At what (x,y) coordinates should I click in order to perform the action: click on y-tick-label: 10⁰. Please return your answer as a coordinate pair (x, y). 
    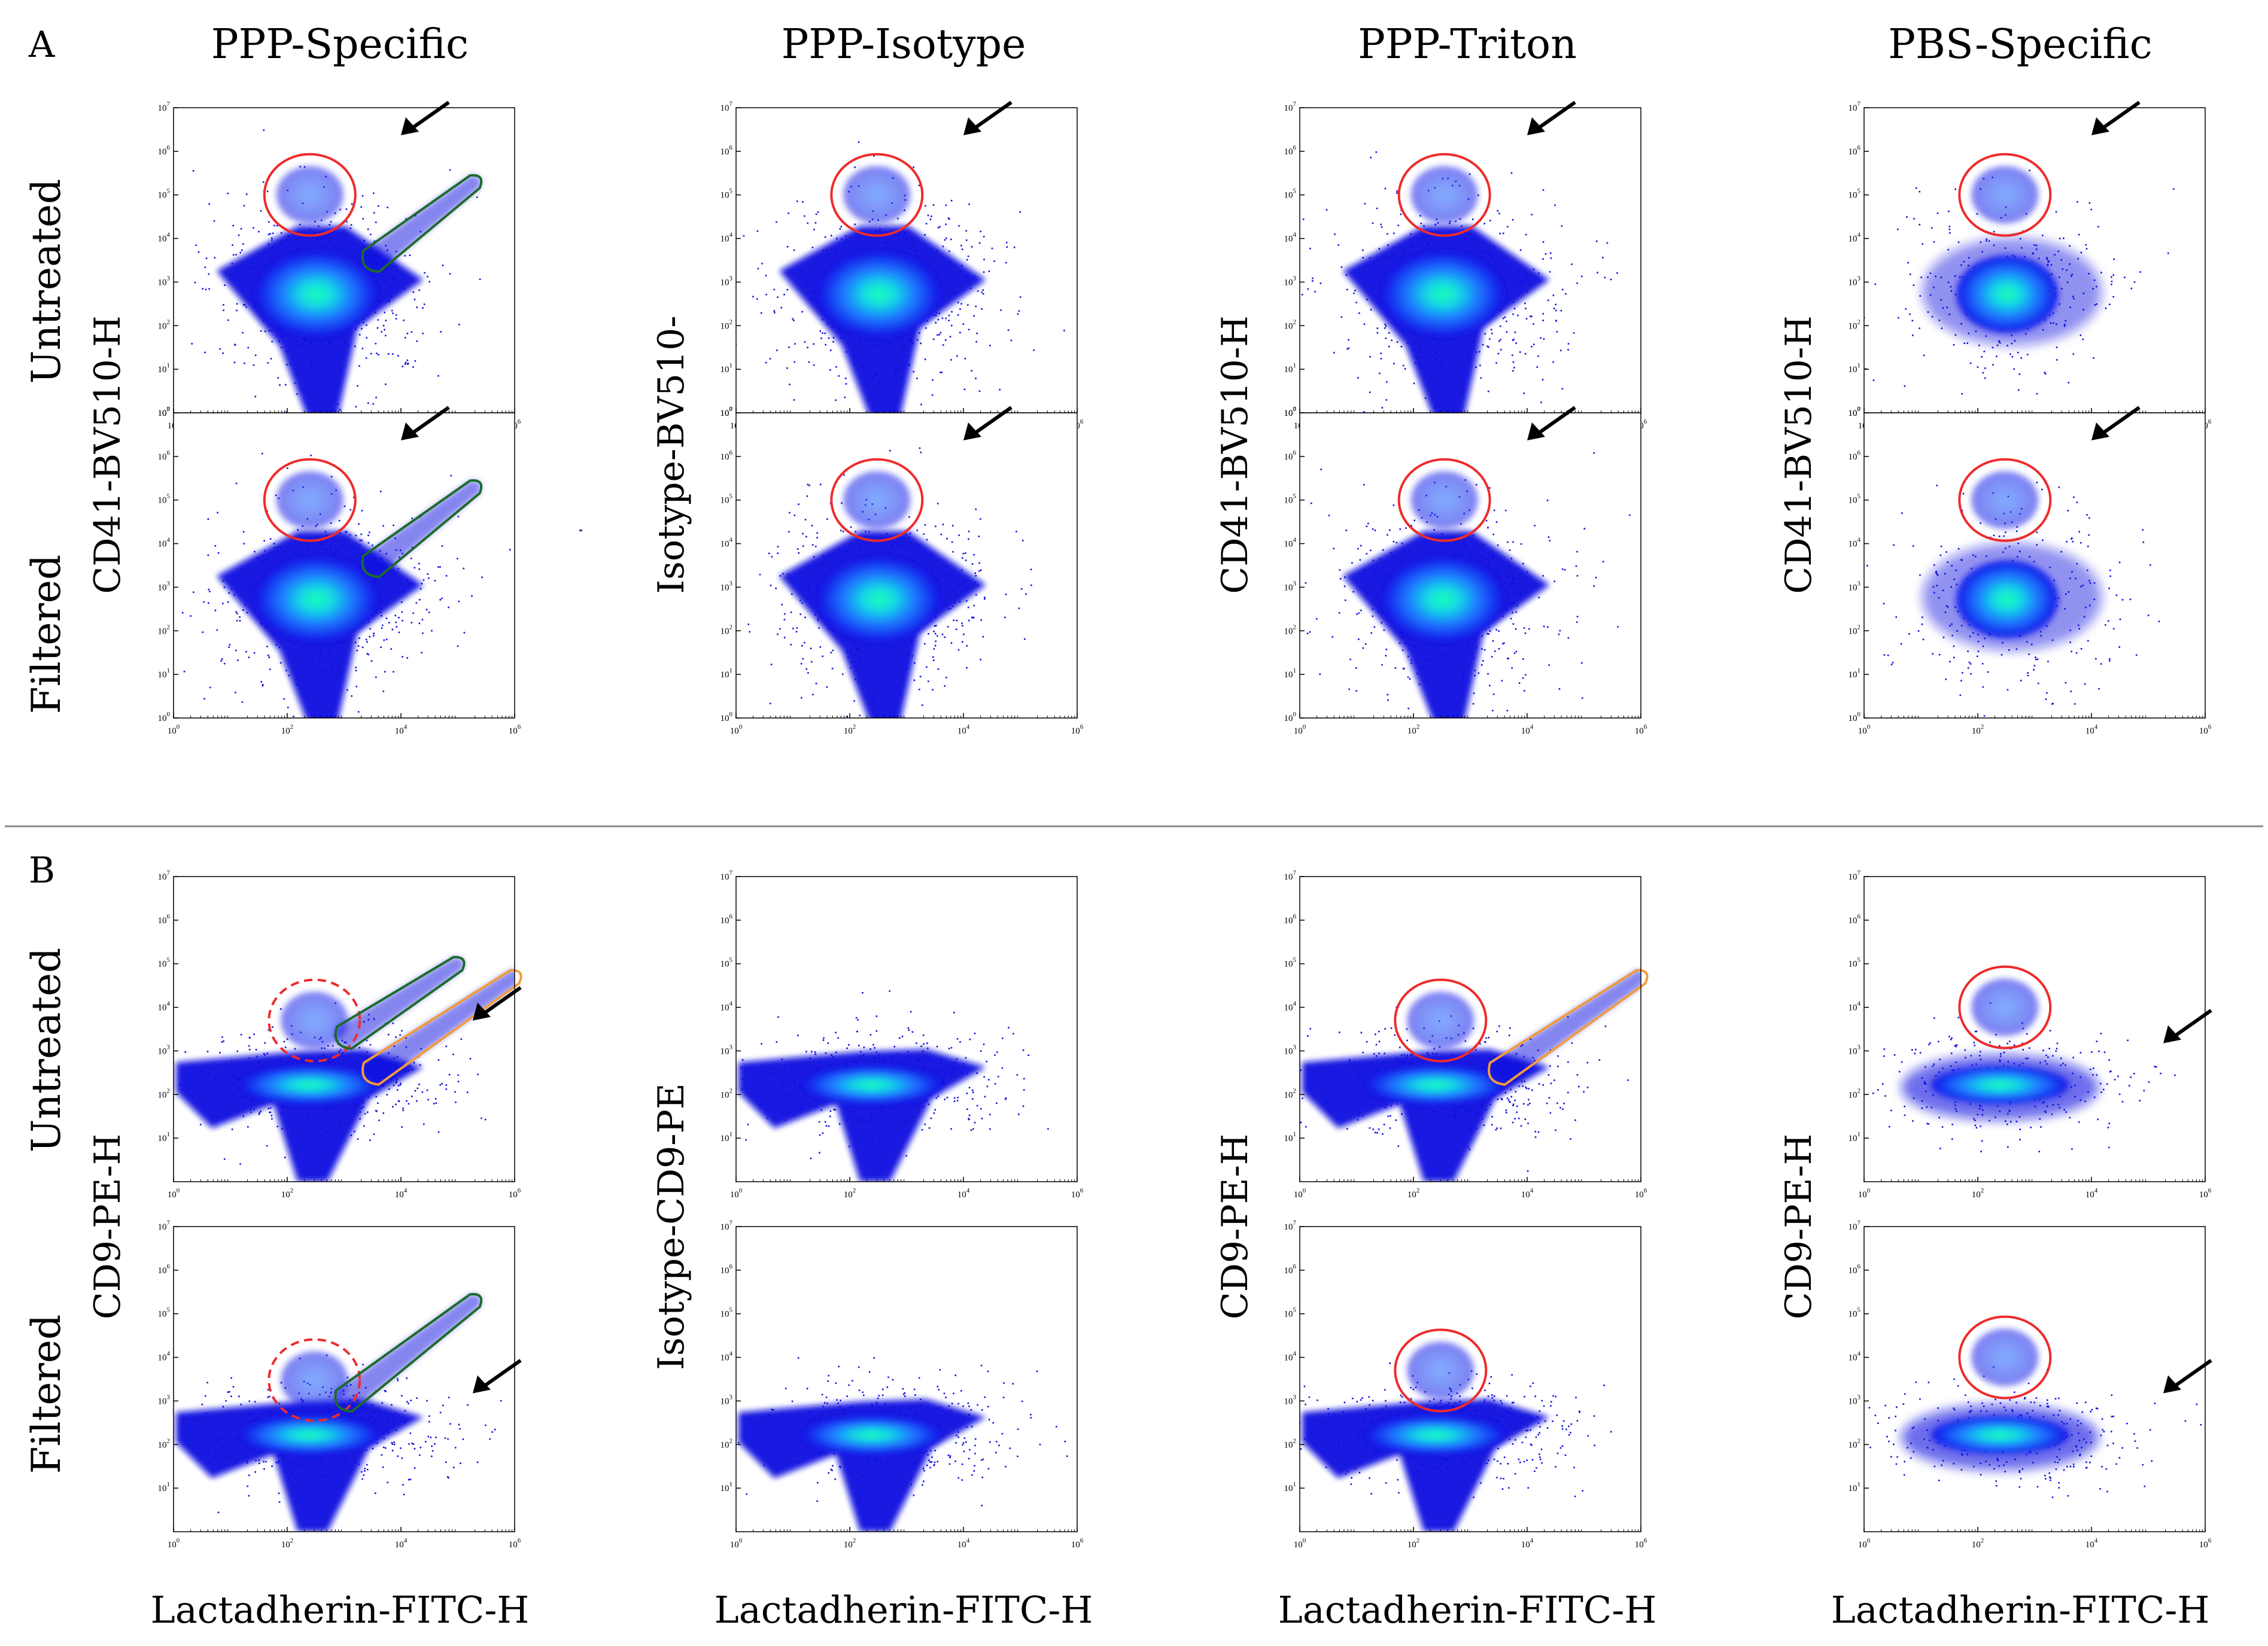
    Looking at the image, I should click on (726, 717).